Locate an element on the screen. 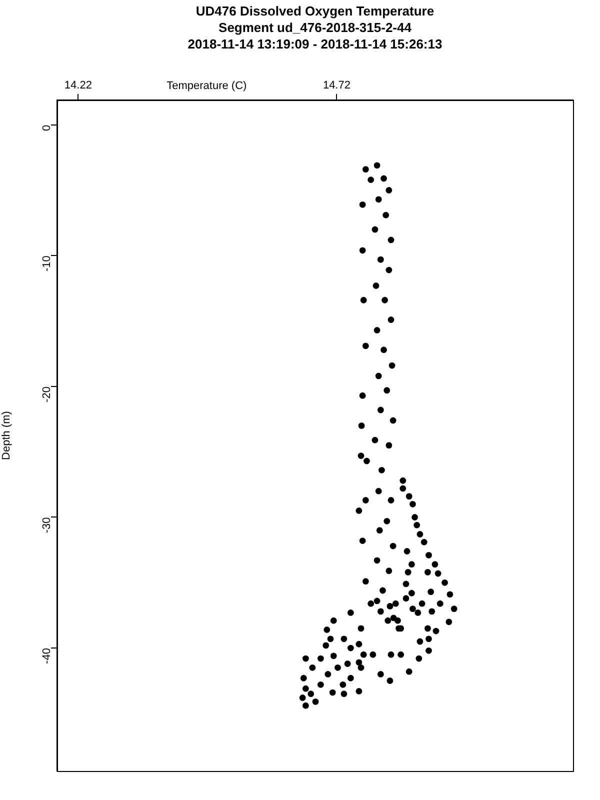 The width and height of the screenshot is (600, 800). x-tick-label: 14.22 is located at coordinates (78, 85).